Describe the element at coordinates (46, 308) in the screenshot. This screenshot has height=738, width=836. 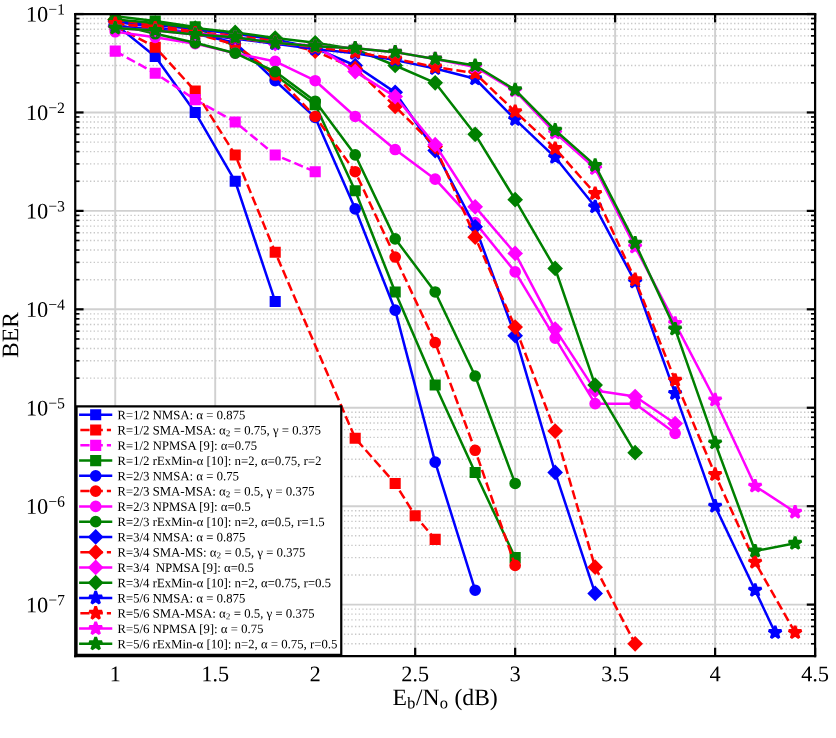
I see `y-tick-label: 10$^{−4}$` at that location.